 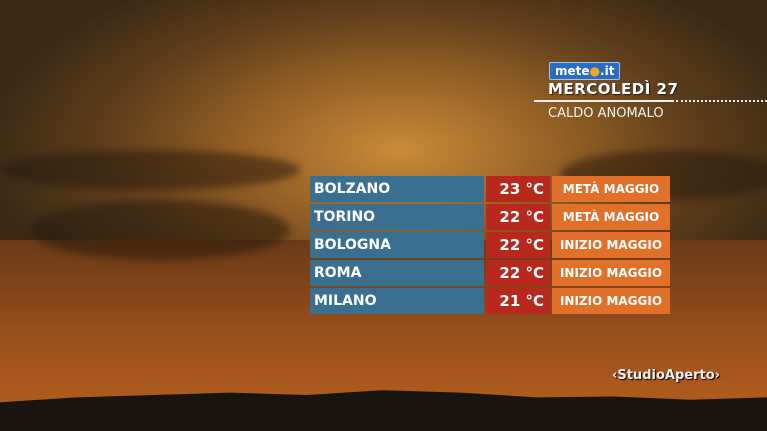 I want to click on table-row: MILANO 21 °C INIZIO MAGGIO, so click(x=490, y=301).